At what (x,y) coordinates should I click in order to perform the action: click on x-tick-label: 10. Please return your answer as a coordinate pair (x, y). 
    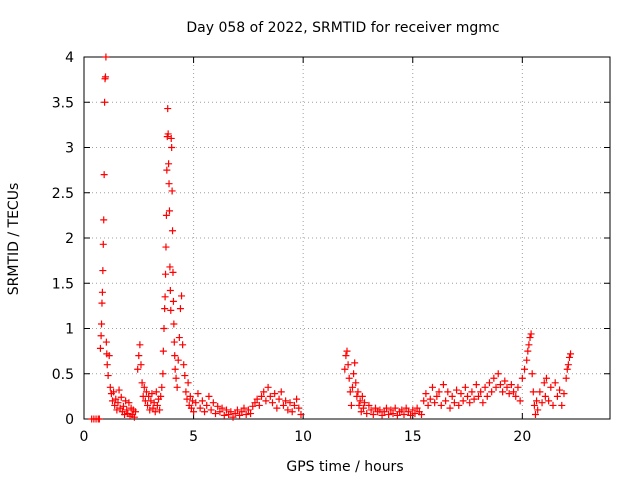
    Looking at the image, I should click on (303, 437).